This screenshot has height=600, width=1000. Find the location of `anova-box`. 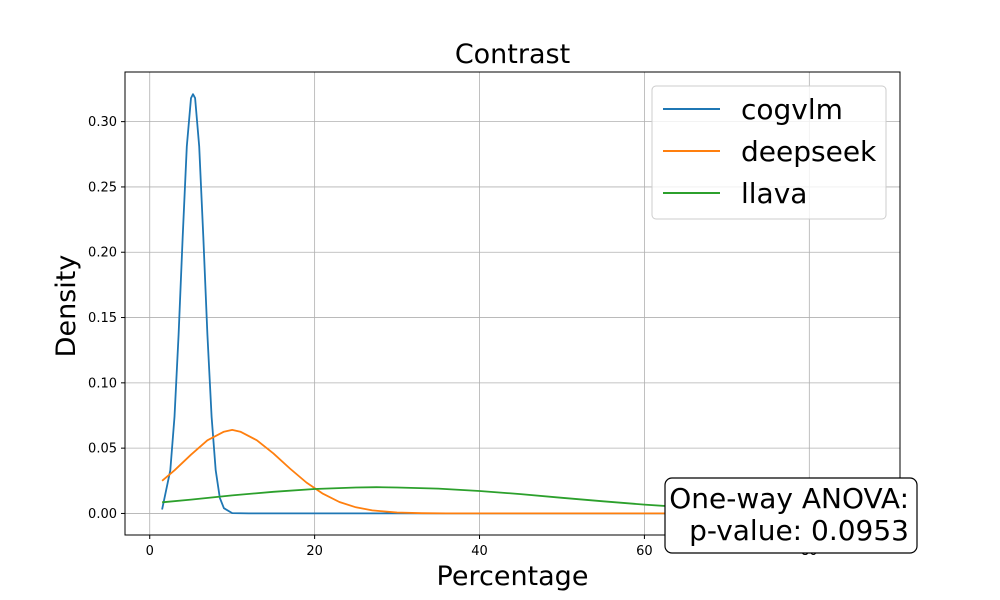

anova-box is located at coordinates (791, 515).